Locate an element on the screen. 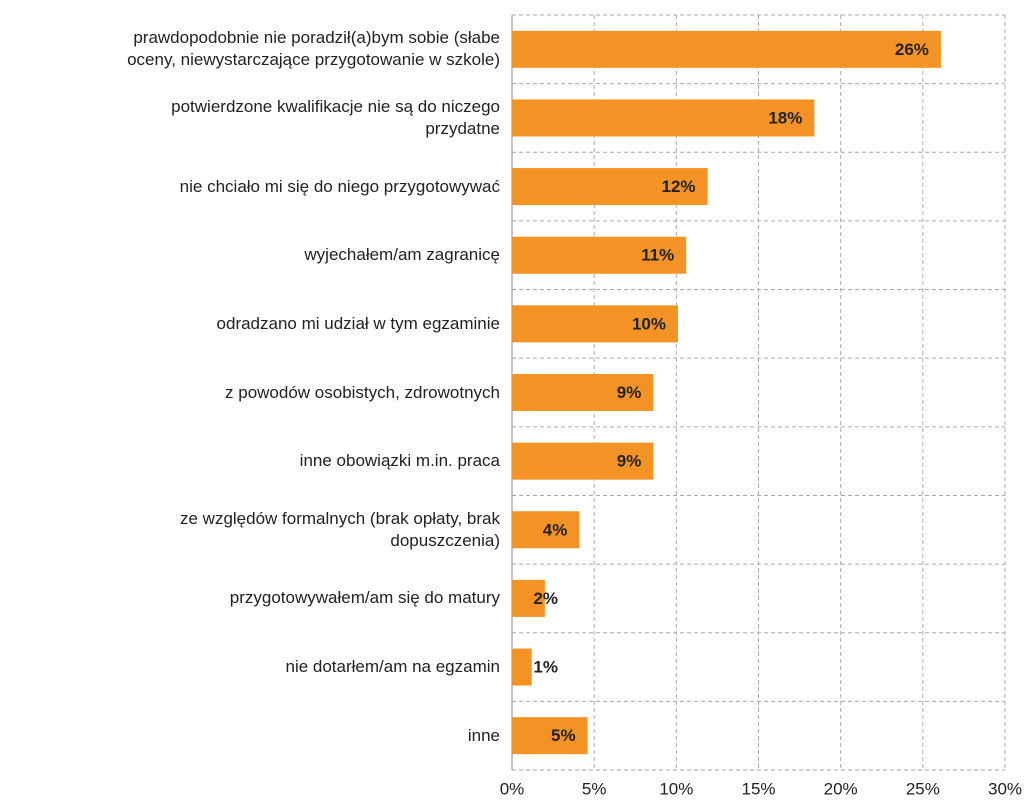 The width and height of the screenshot is (1027, 800). category-label: nie dotarłem/am na egzamin is located at coordinates (392, 667).